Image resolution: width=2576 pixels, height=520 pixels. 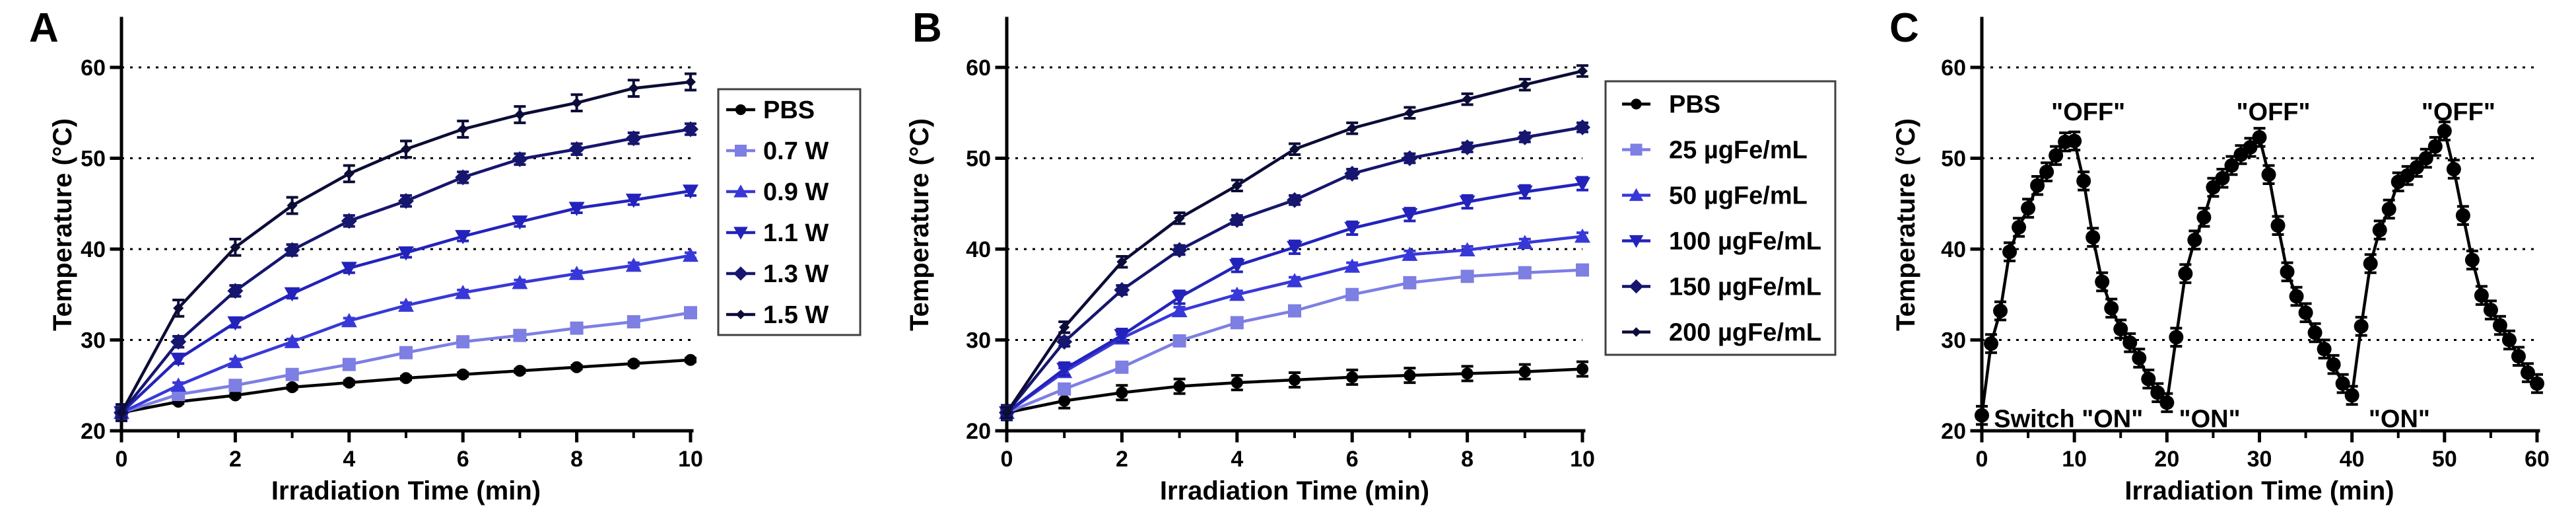 What do you see at coordinates (2210, 419) in the screenshot?
I see `annotation-label: "ON"` at bounding box center [2210, 419].